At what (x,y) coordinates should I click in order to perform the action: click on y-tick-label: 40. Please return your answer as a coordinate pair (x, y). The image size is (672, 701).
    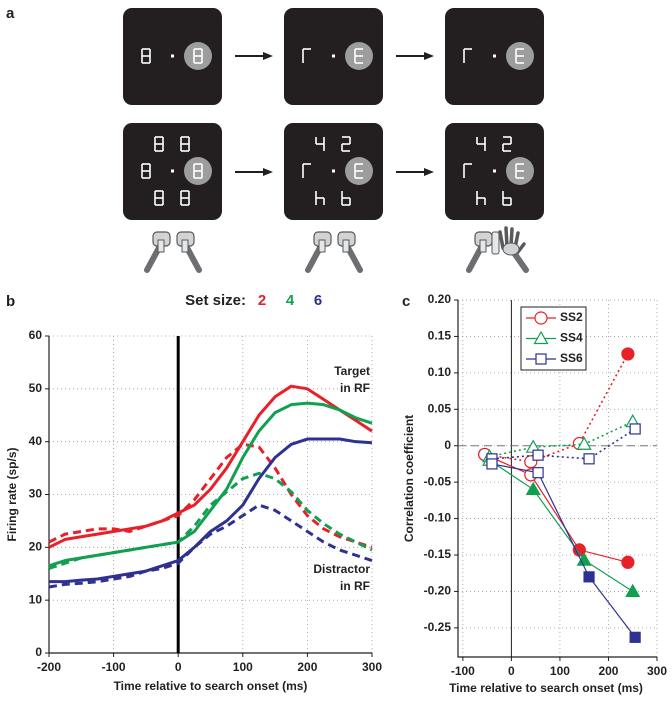
    Looking at the image, I should click on (36, 441).